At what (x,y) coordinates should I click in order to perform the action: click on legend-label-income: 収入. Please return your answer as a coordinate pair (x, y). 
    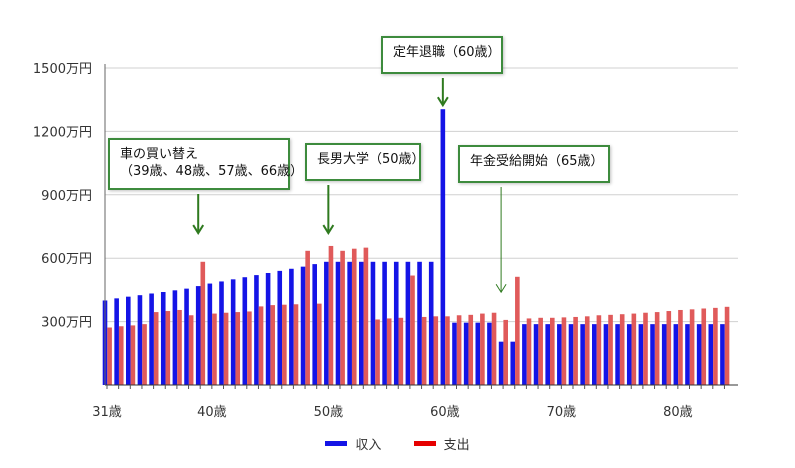
    Looking at the image, I should click on (368, 445).